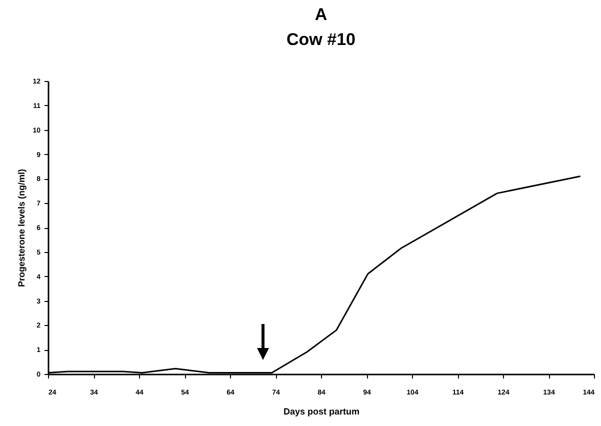  I want to click on chart-title: A, so click(321, 14).